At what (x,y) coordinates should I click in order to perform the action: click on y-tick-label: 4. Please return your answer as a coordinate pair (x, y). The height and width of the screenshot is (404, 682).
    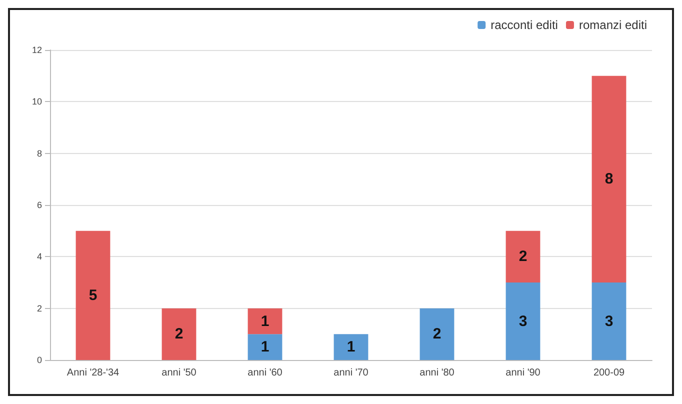
    Looking at the image, I should click on (39, 257).